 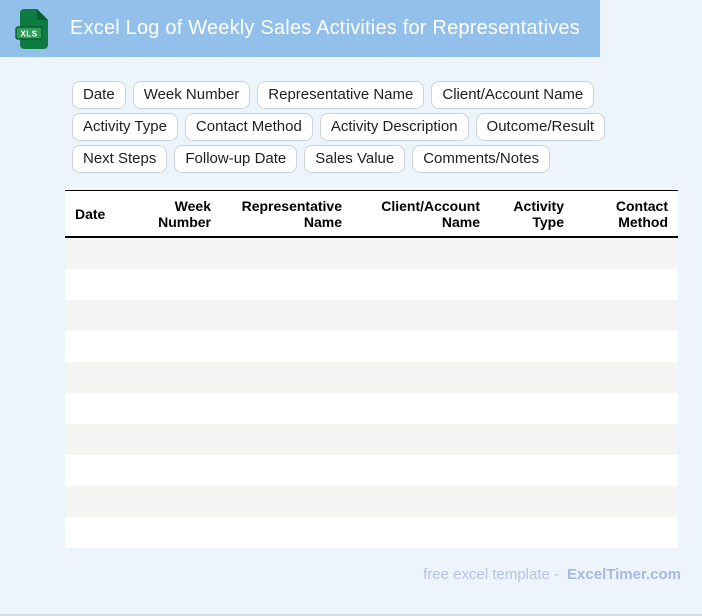 I want to click on chip-outcome-result: Outcome/Result, so click(x=540, y=127).